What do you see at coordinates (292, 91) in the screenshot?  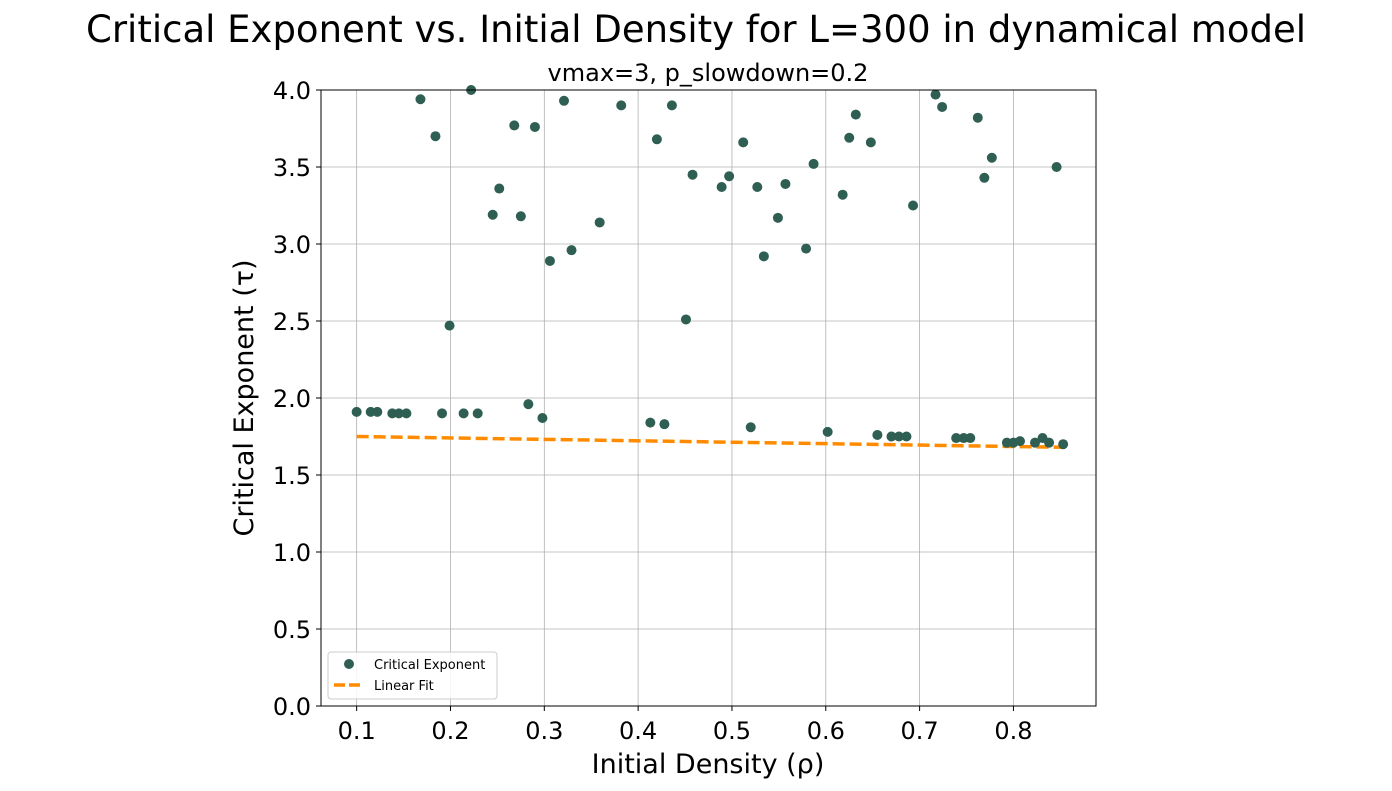 I see `y-tick-label: 4.0` at bounding box center [292, 91].